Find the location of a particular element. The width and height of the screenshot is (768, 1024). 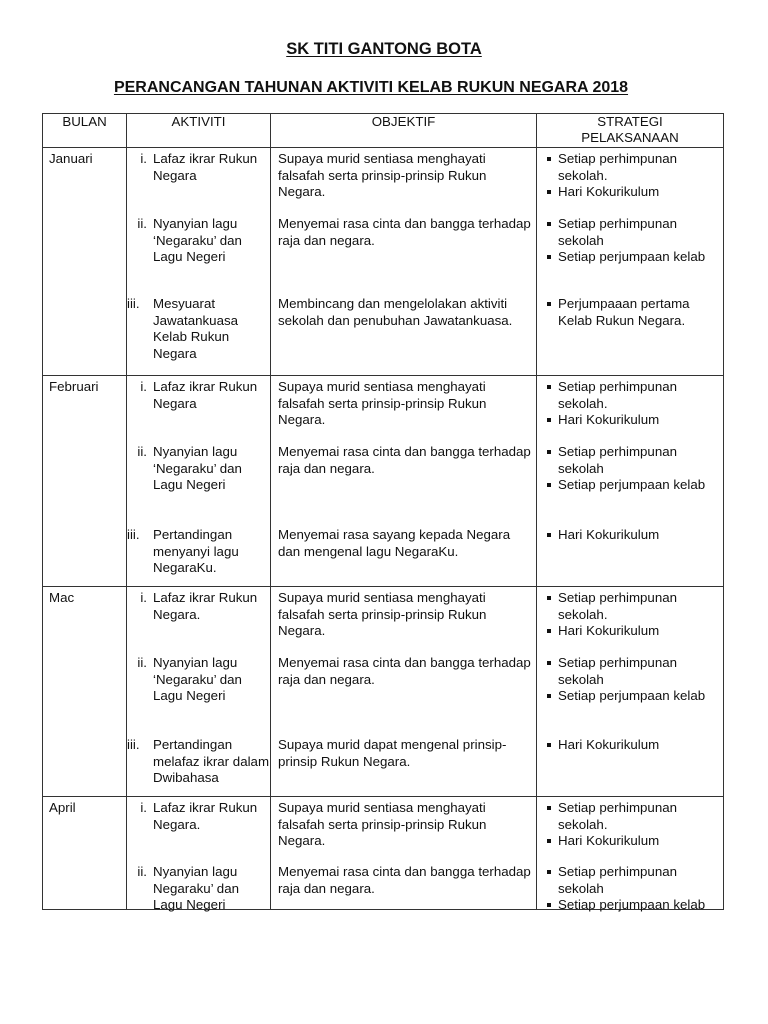

month-cell: Januari is located at coordinates (84, 261).